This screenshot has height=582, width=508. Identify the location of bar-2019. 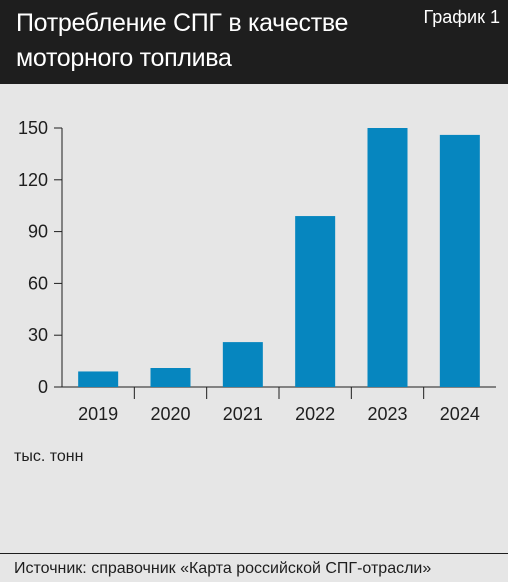
(98, 379).